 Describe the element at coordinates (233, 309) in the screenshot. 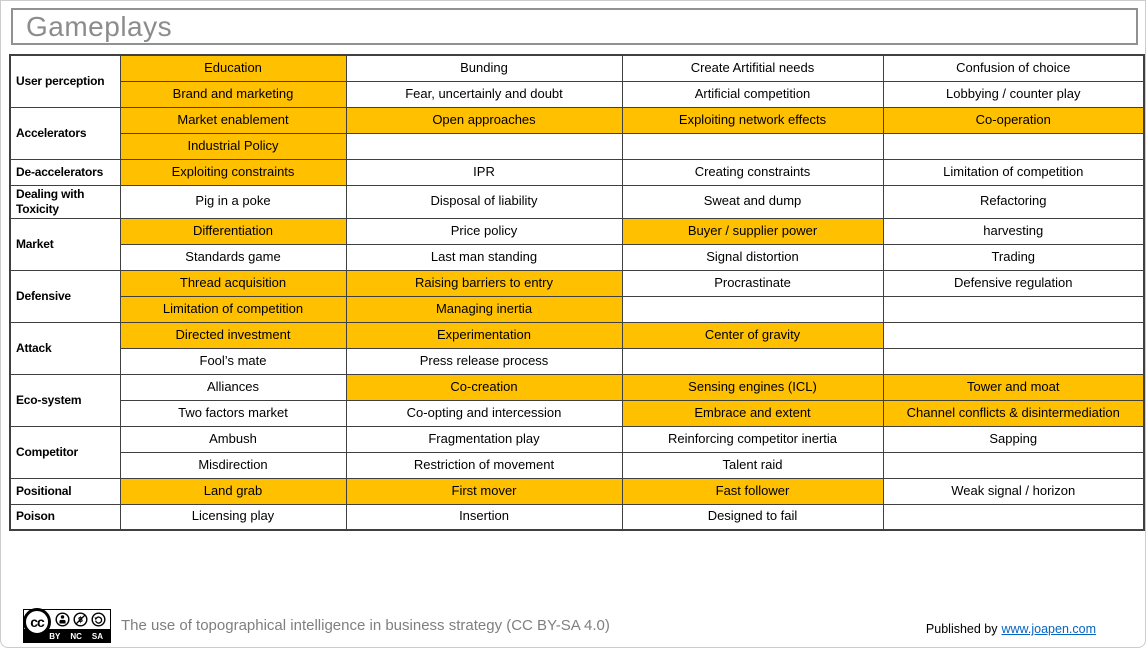

I see `gameplay-cell: Limitation of competition` at that location.